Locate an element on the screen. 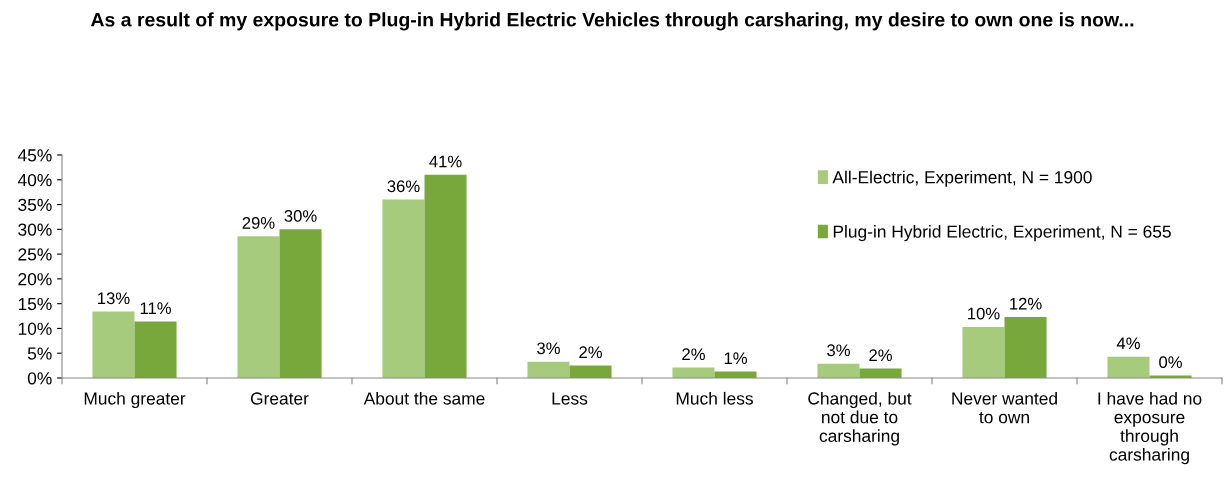  data-label: 30% is located at coordinates (300, 216).